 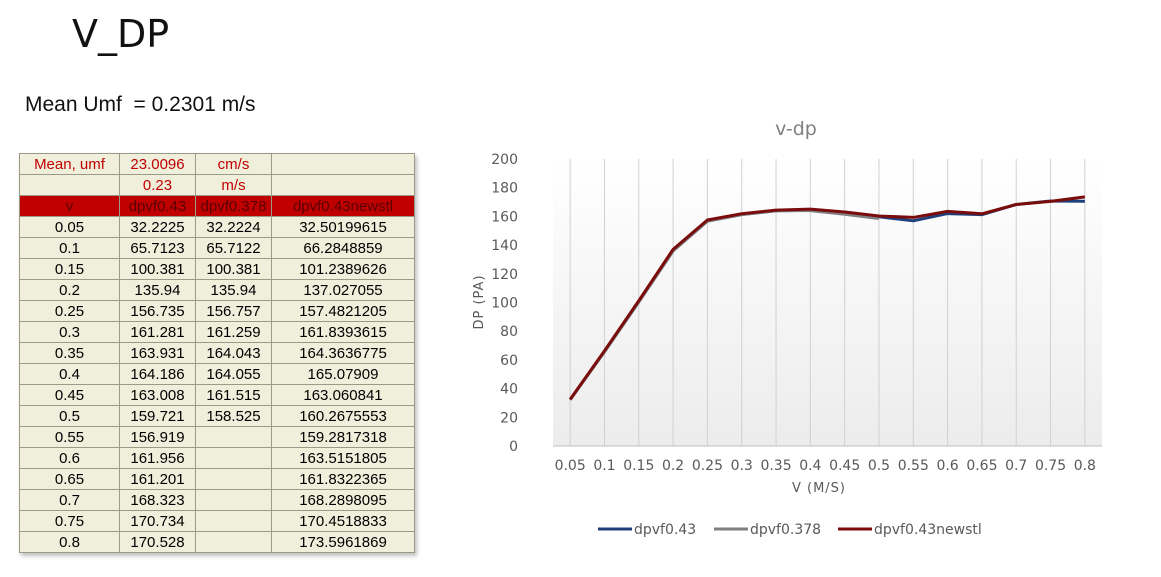 What do you see at coordinates (69, 311) in the screenshot?
I see `table-cell: 0.25` at bounding box center [69, 311].